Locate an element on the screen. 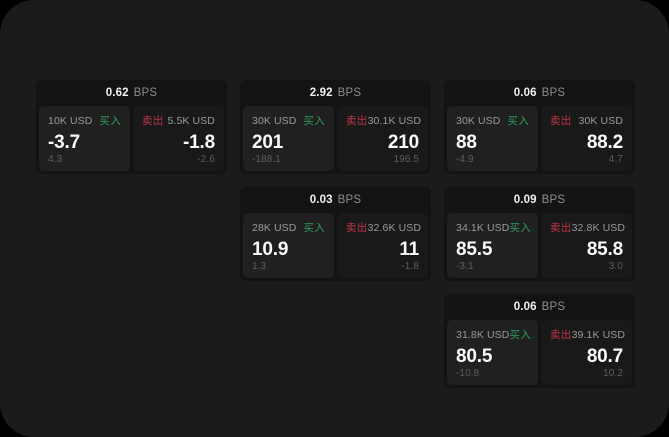  buy-size-label: 10K USD is located at coordinates (70, 120).